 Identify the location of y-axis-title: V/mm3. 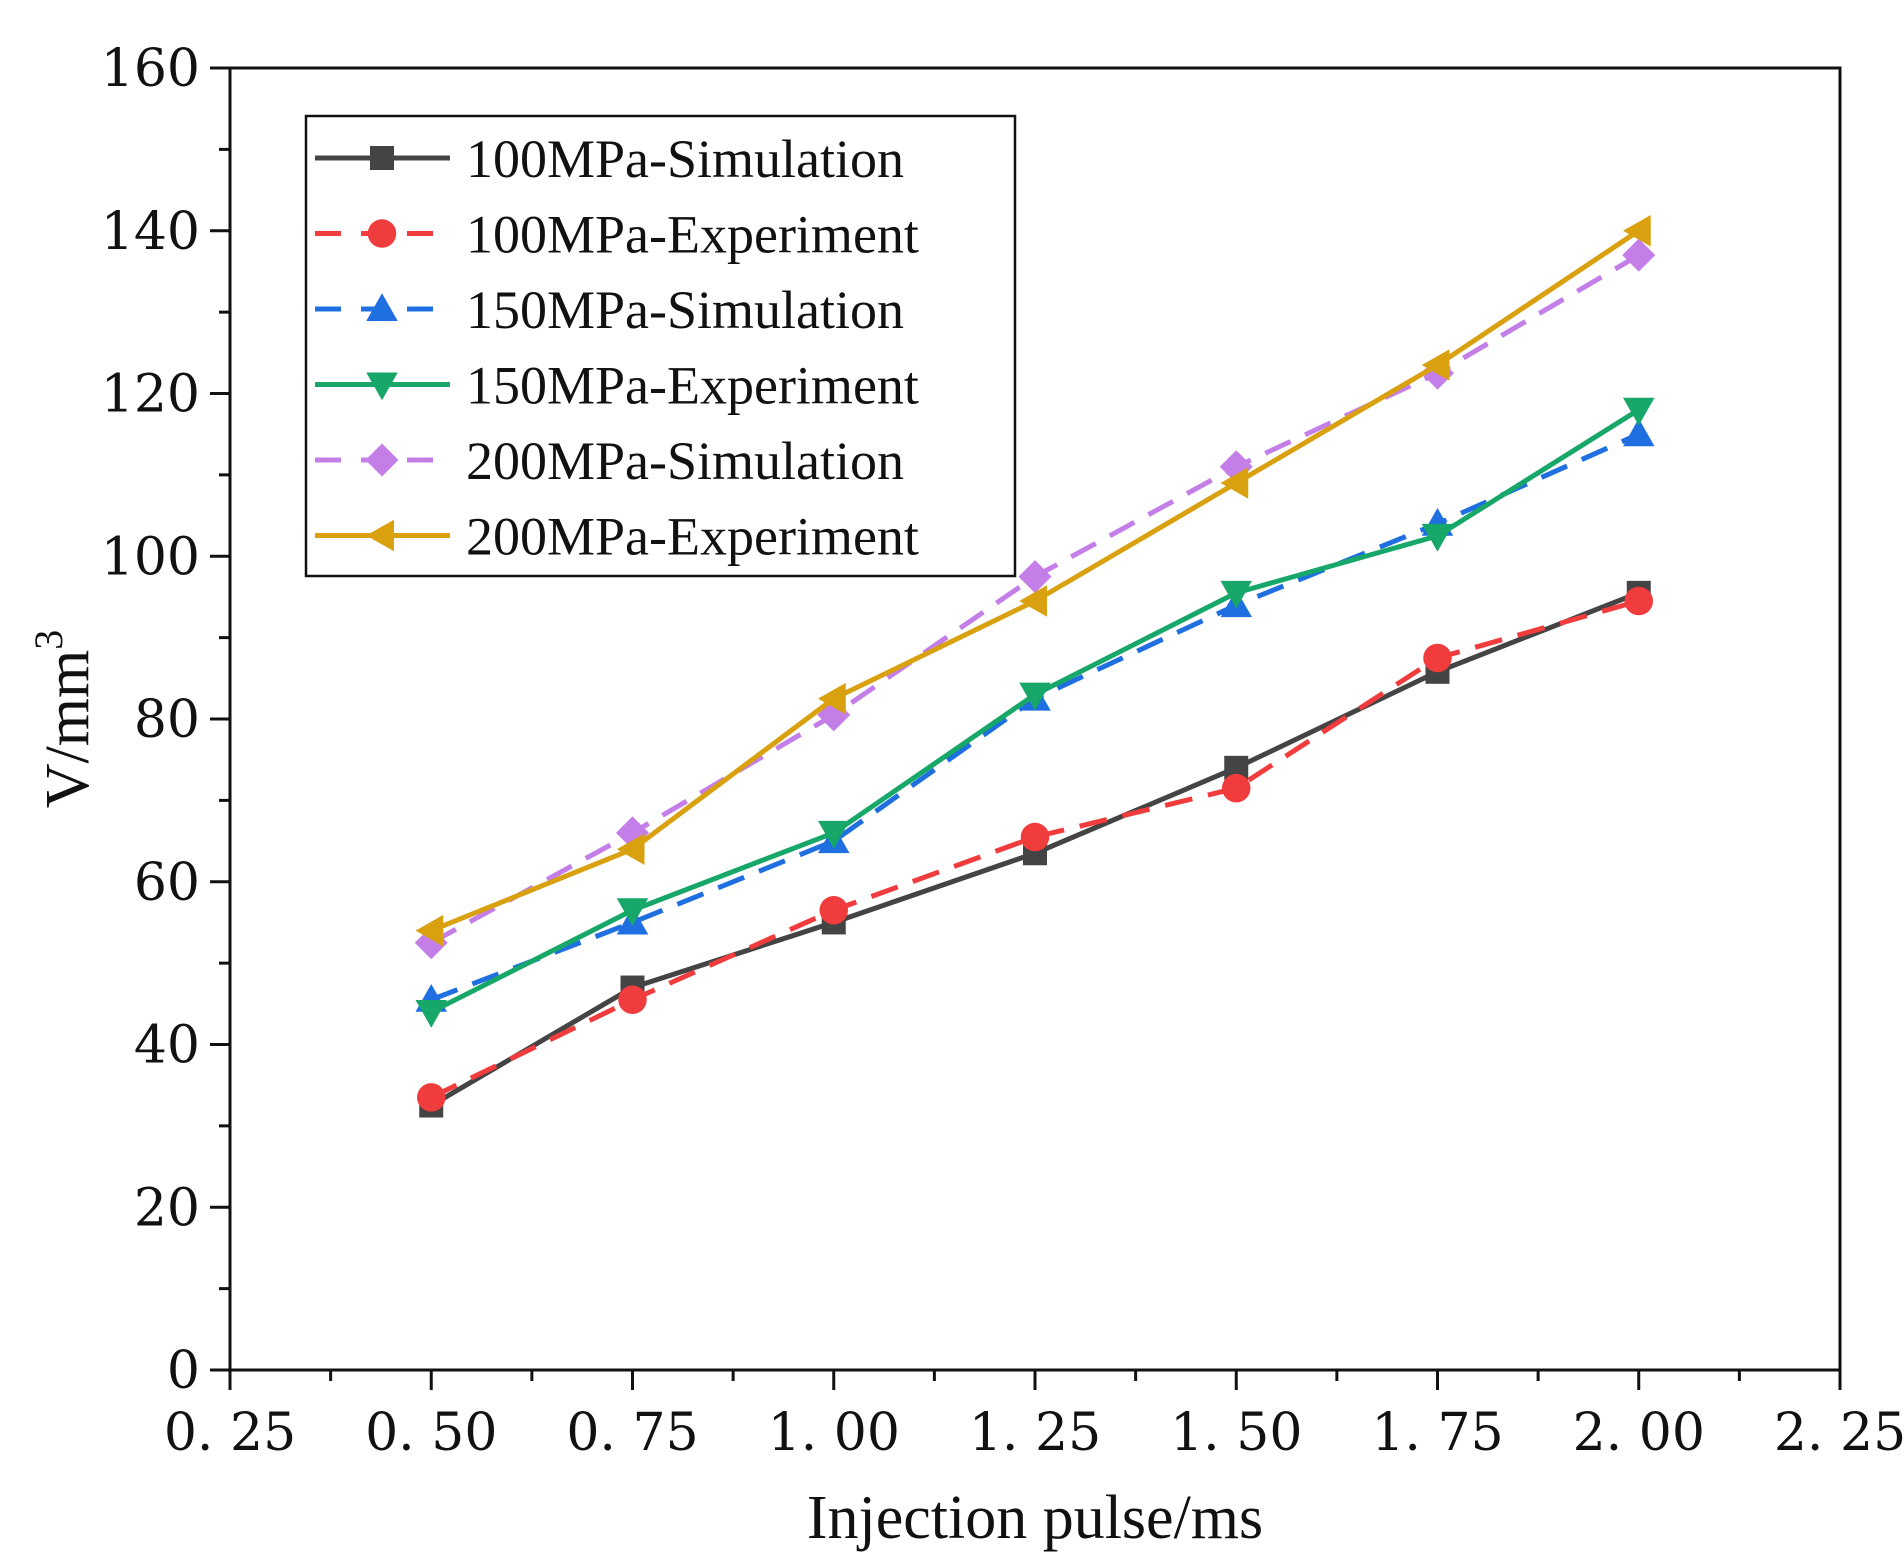
(64, 719).